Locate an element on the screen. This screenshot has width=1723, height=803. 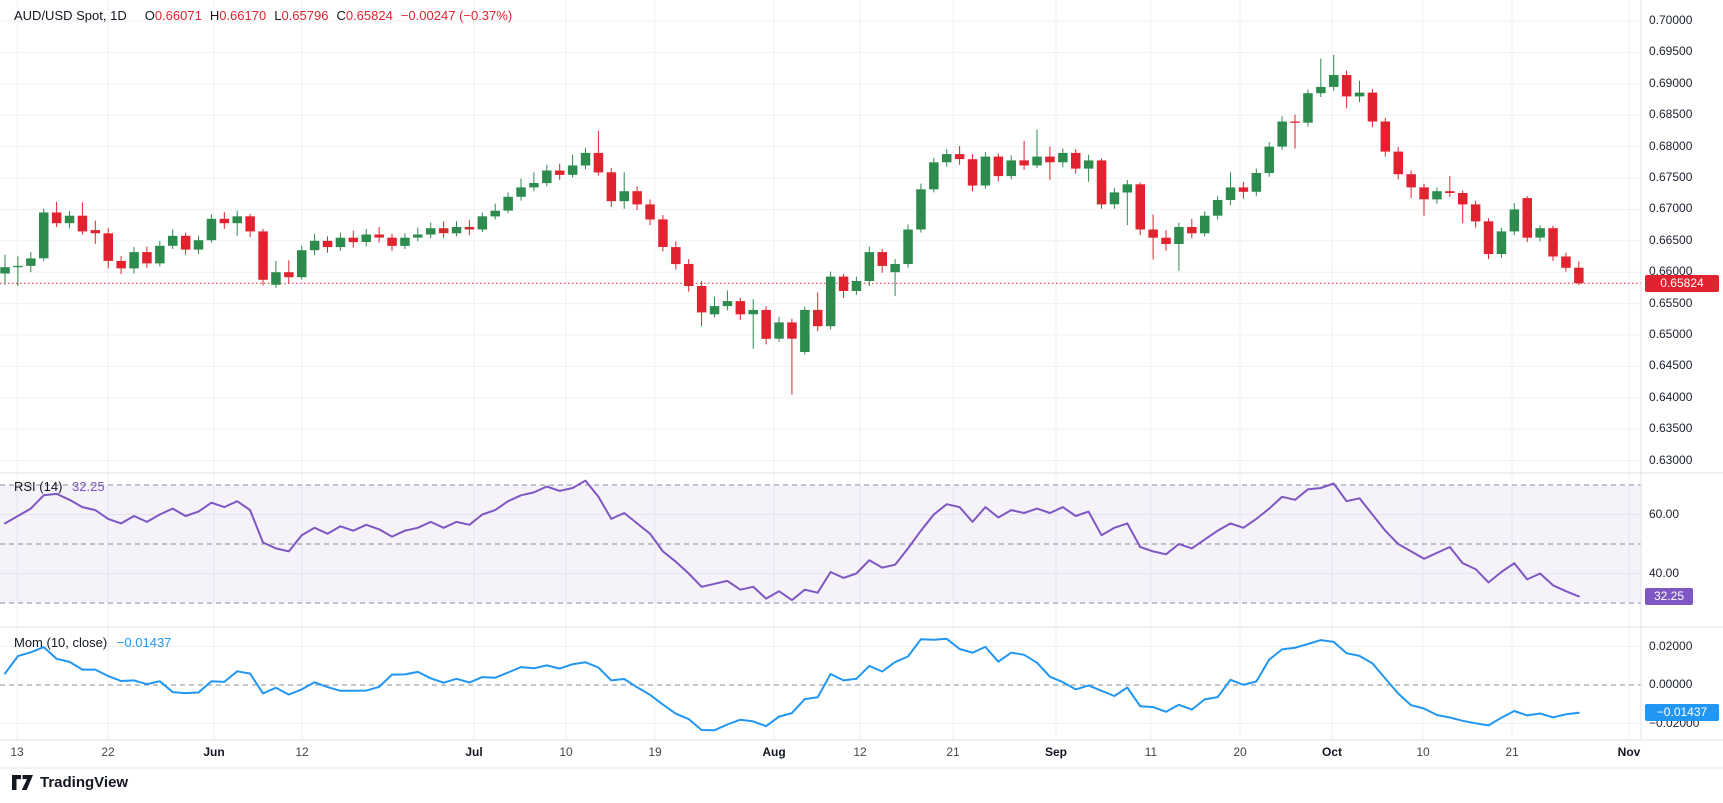
price-axis-label: 0.63000 is located at coordinates (1671, 459).